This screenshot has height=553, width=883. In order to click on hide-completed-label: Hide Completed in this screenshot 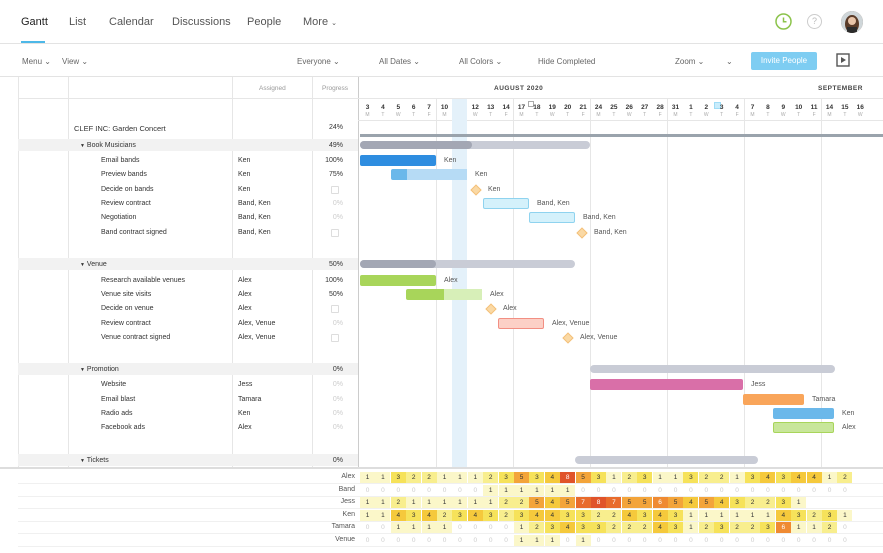, I will do `click(567, 61)`.